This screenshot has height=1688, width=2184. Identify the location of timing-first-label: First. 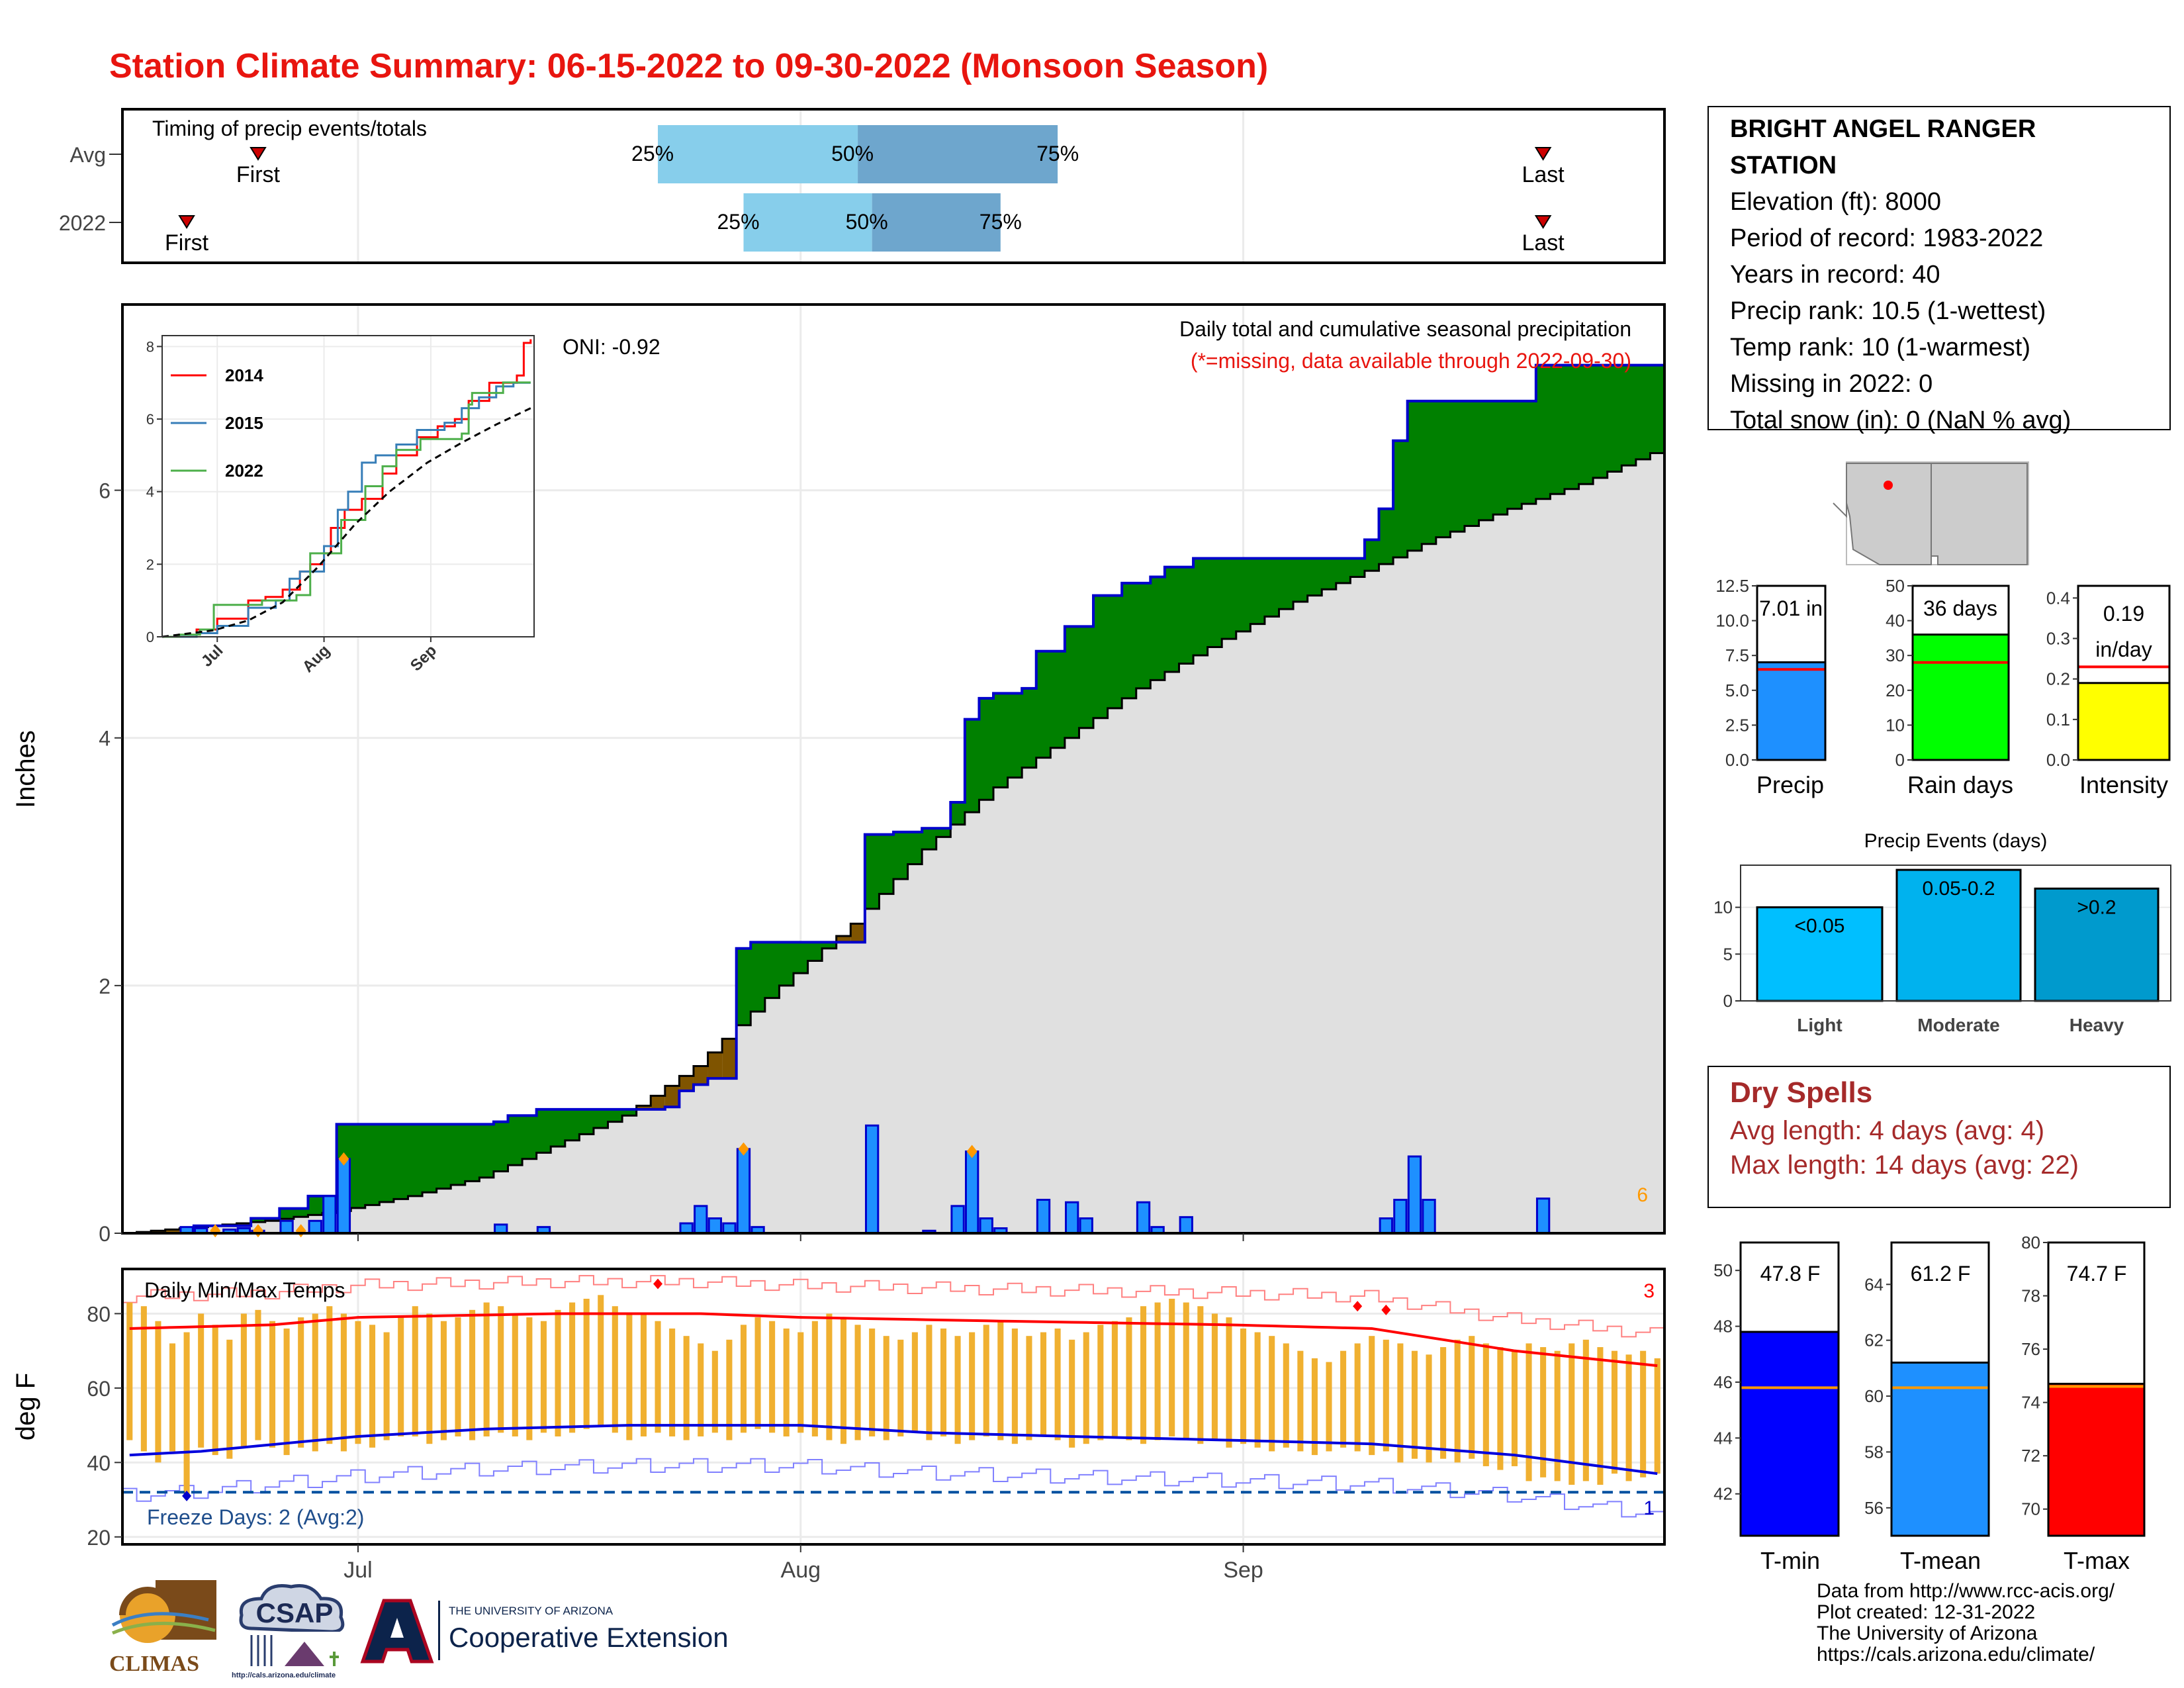
(187, 243).